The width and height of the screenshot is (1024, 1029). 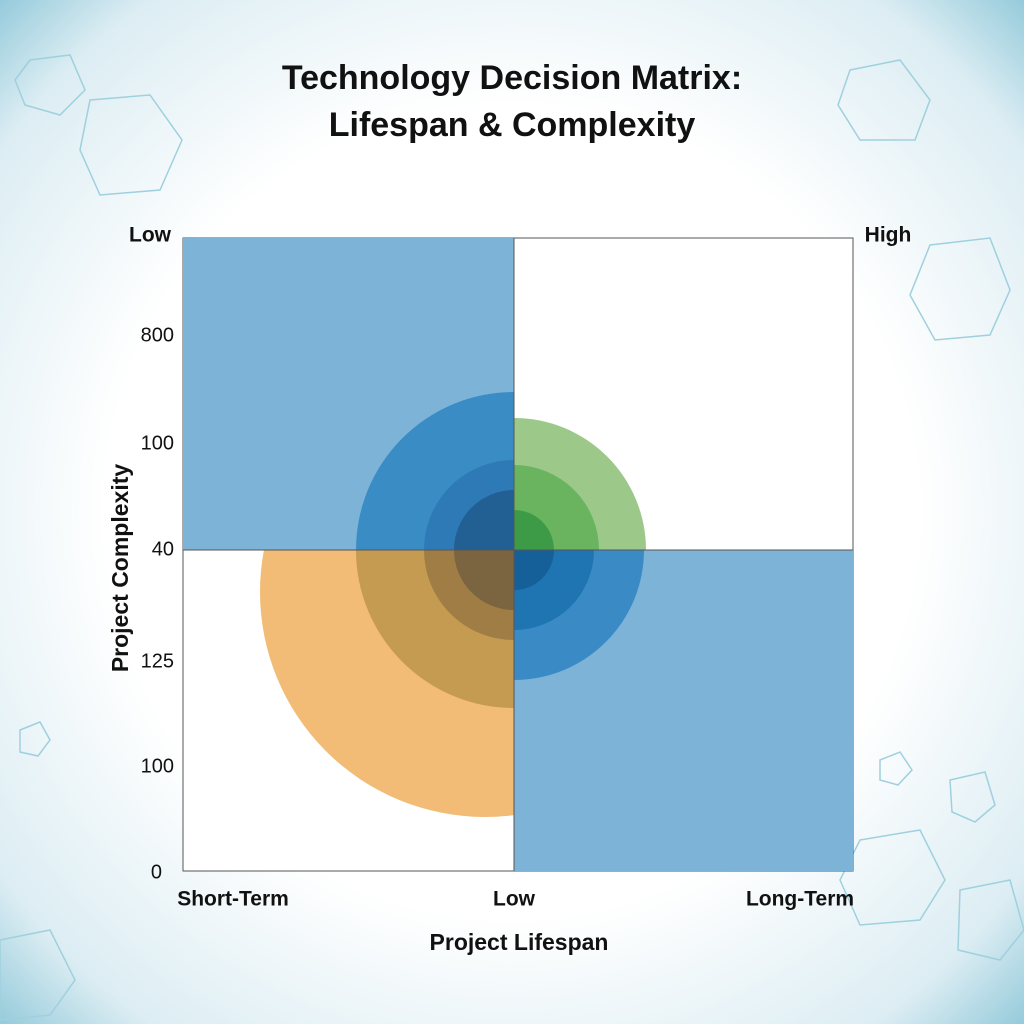 What do you see at coordinates (157, 661) in the screenshot?
I see `y-axis-label: 125` at bounding box center [157, 661].